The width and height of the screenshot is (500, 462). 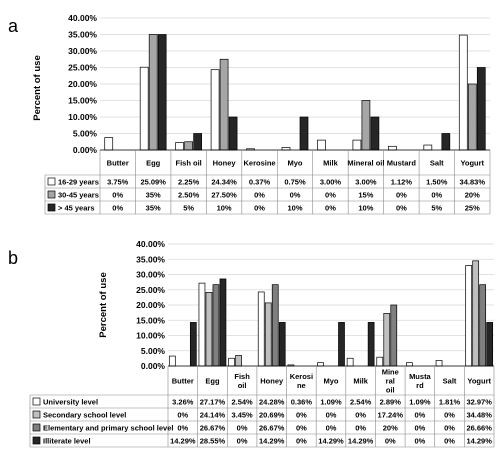 I want to click on data-cell-value: 35%, so click(x=153, y=208).